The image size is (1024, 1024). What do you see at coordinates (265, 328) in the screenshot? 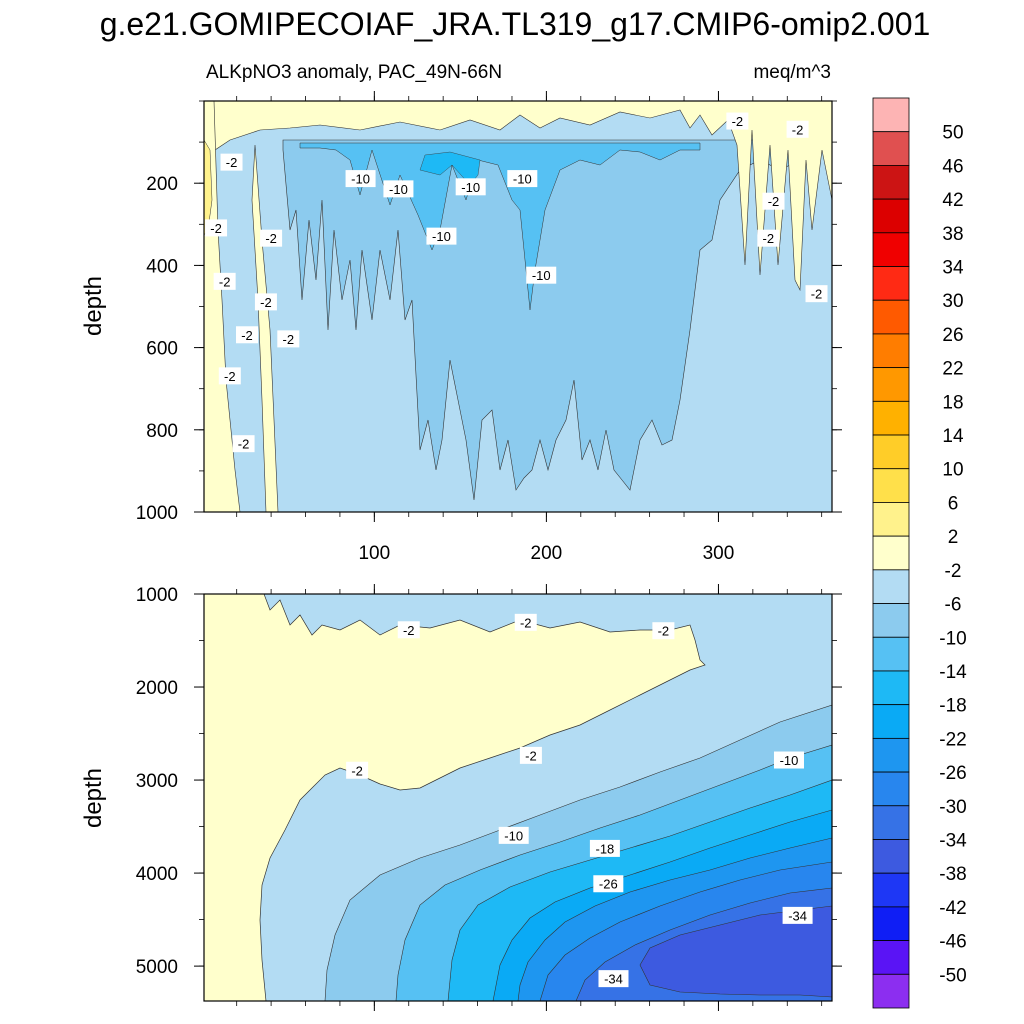
I see `top-band-left-minus2-to-2-strip` at bounding box center [265, 328].